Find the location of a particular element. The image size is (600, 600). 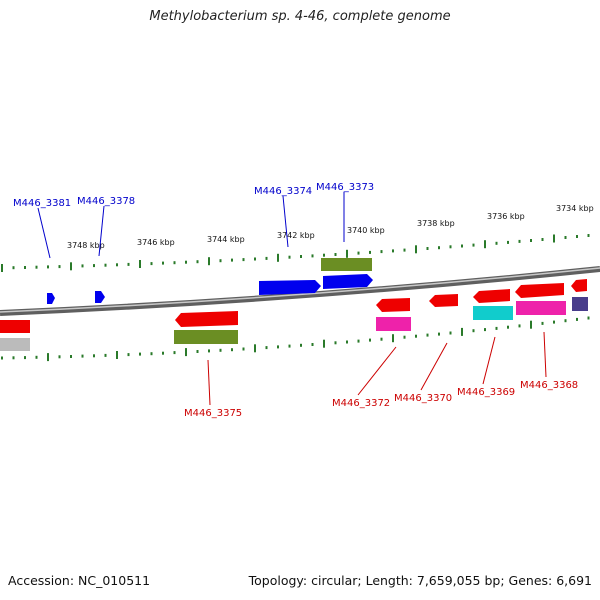

gene-block-olive-upper is located at coordinates (346, 264).